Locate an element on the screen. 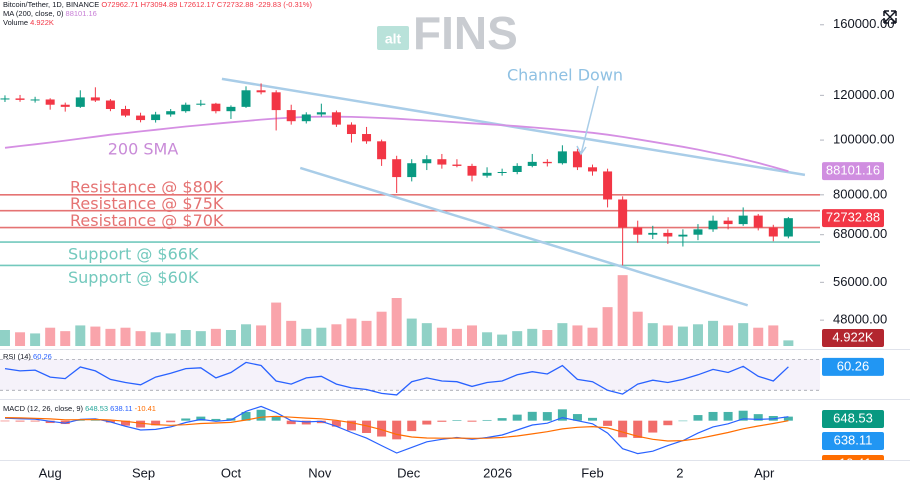 Image resolution: width=910 pixels, height=487 pixels. y-tick-label: 160000.00 is located at coordinates (863, 23).